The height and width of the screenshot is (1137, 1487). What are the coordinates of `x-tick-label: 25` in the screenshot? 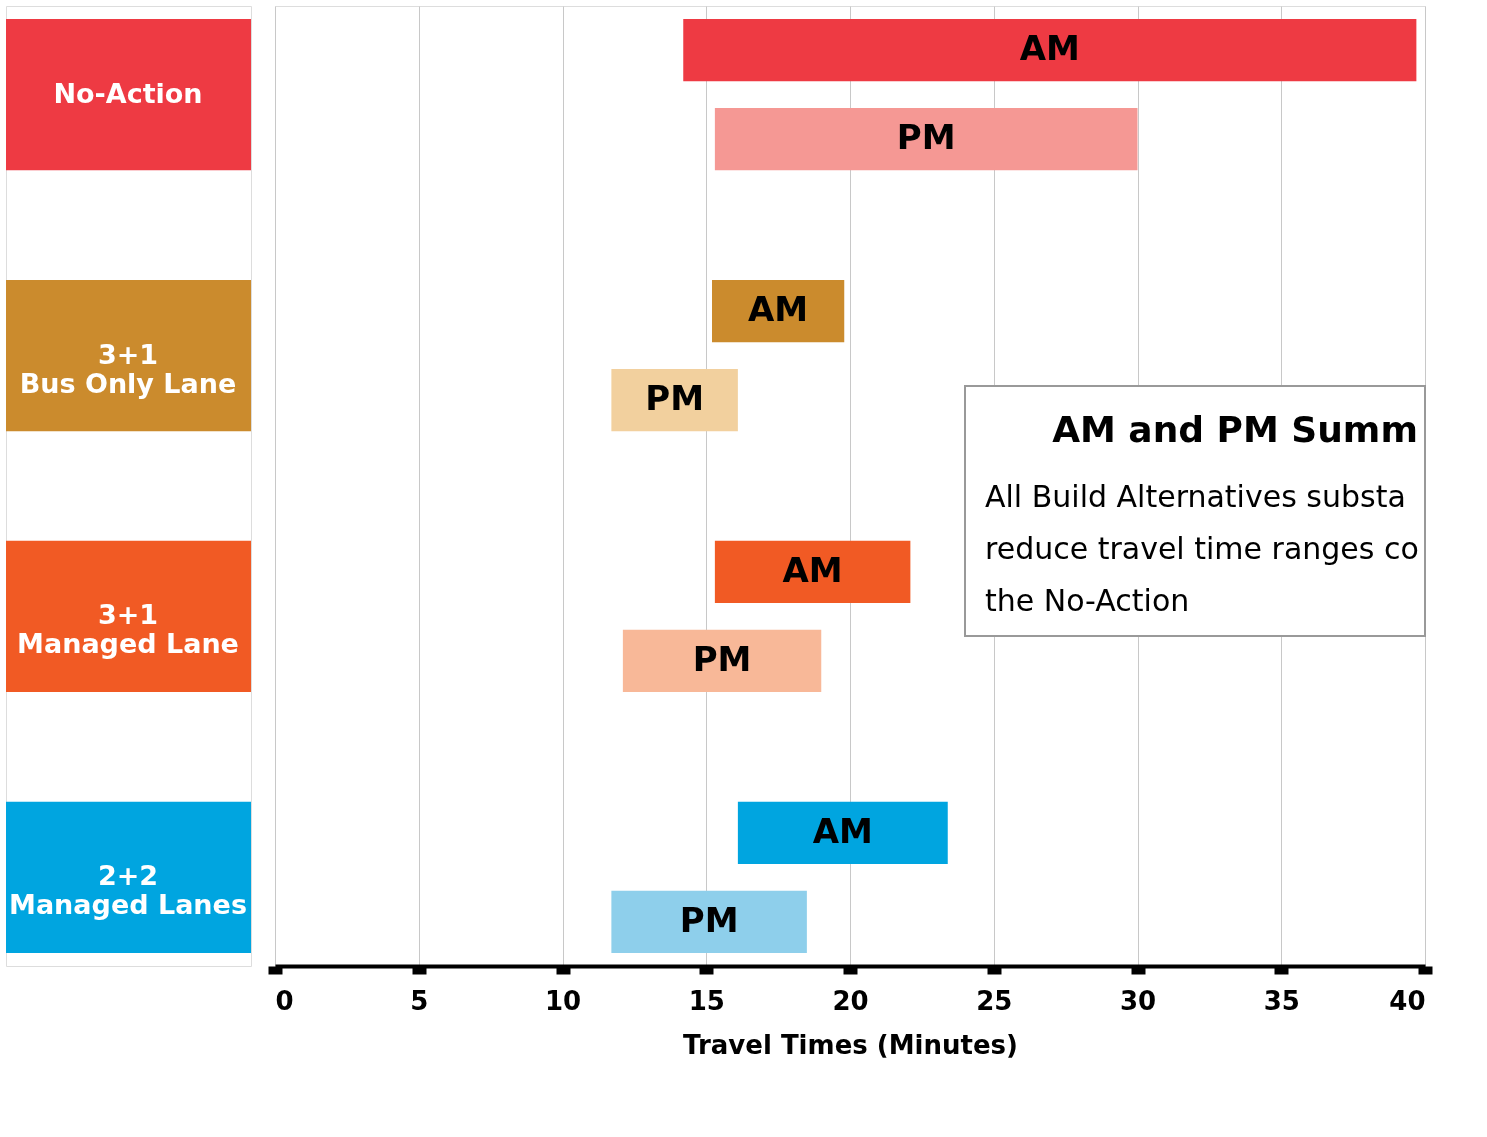 It's located at (994, 1000).